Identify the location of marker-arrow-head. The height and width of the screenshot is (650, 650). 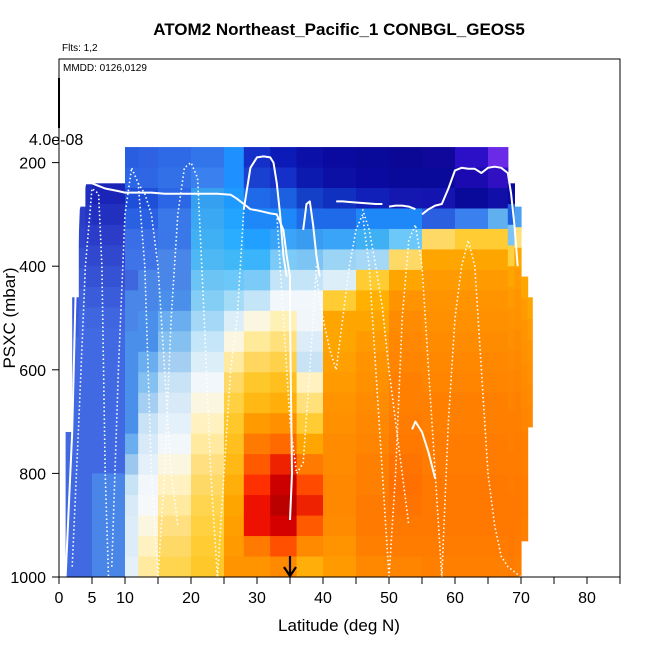
(290, 572).